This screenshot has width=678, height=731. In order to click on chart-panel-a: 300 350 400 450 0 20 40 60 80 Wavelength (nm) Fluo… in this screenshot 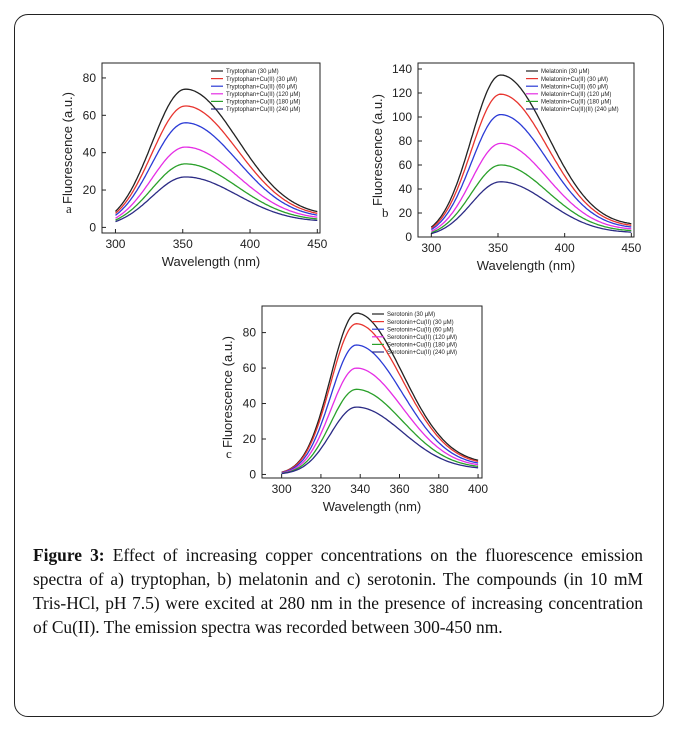, I will do `click(194, 165)`.